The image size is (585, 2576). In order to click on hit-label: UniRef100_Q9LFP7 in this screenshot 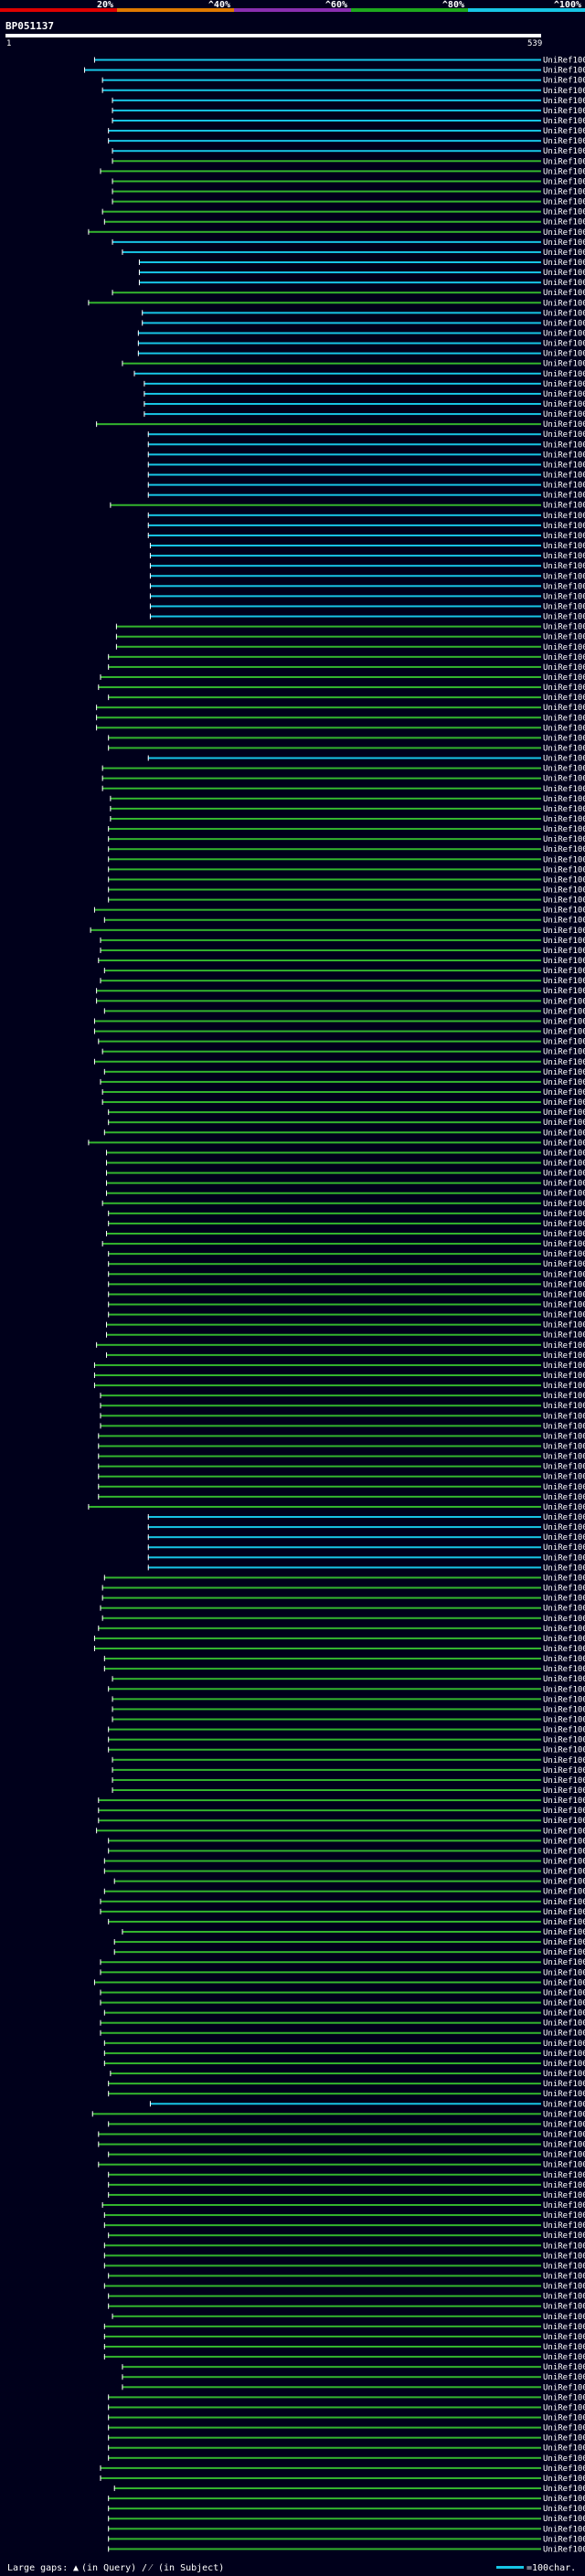, I will do `click(564, 748)`.